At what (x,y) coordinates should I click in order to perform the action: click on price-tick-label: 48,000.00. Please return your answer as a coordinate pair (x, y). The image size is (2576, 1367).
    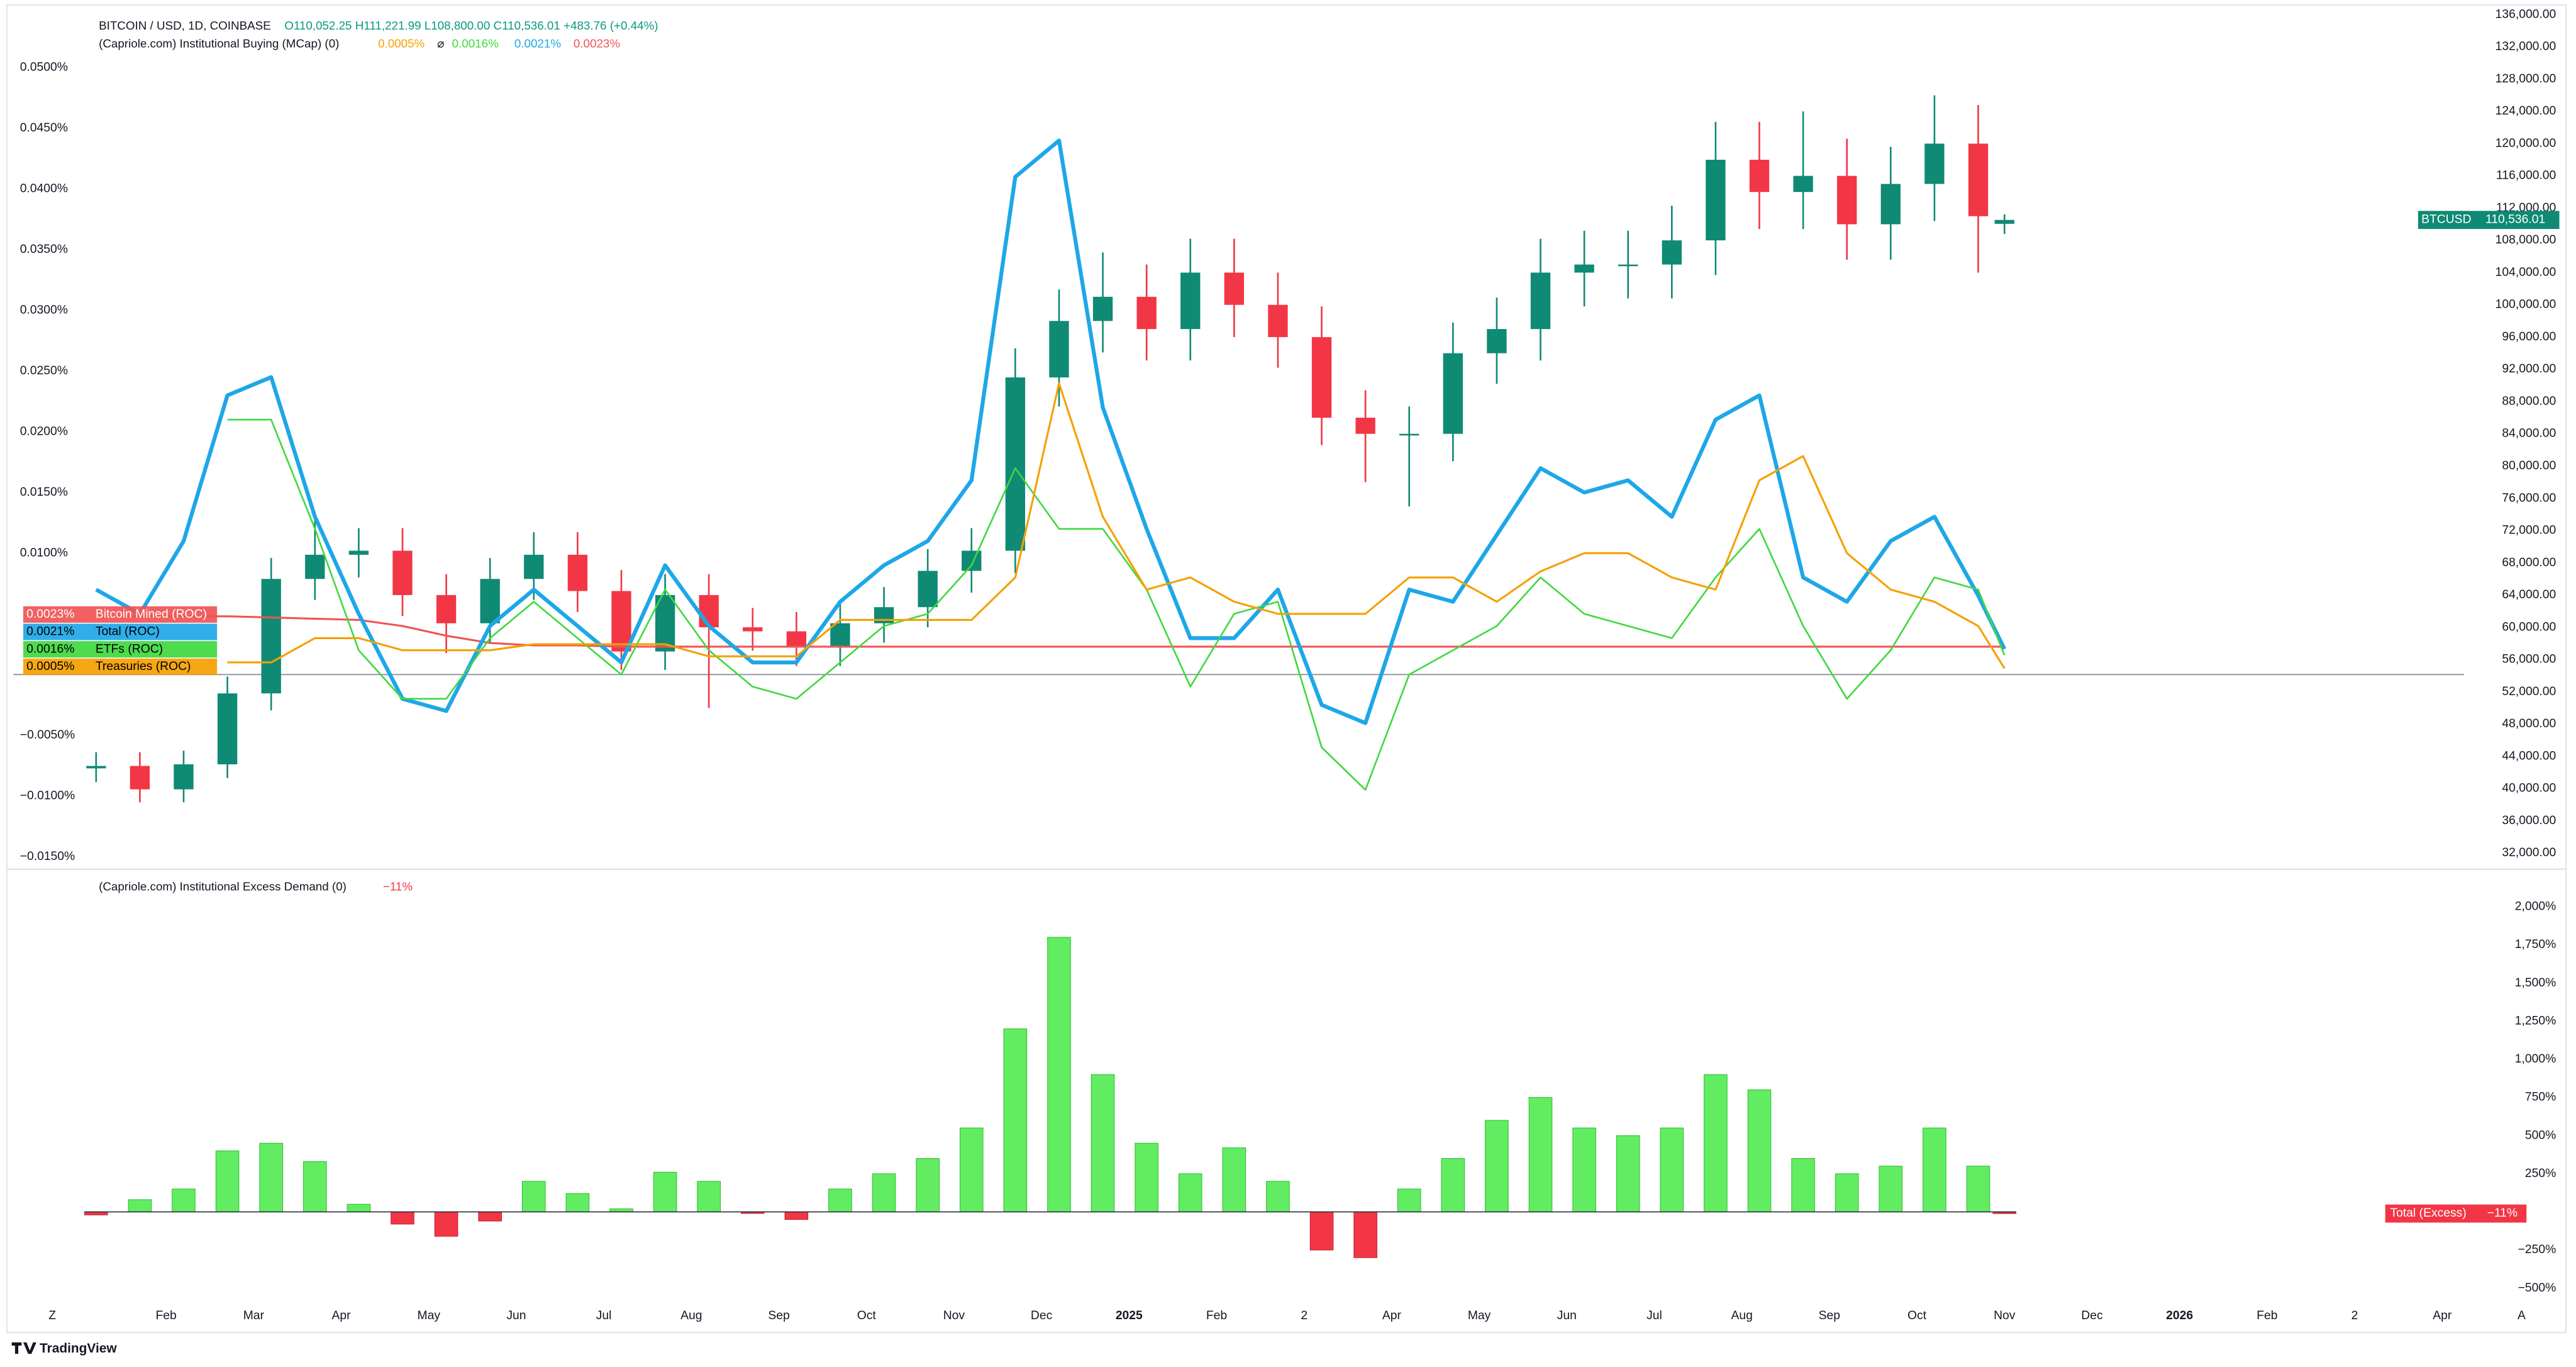
    Looking at the image, I should click on (2529, 723).